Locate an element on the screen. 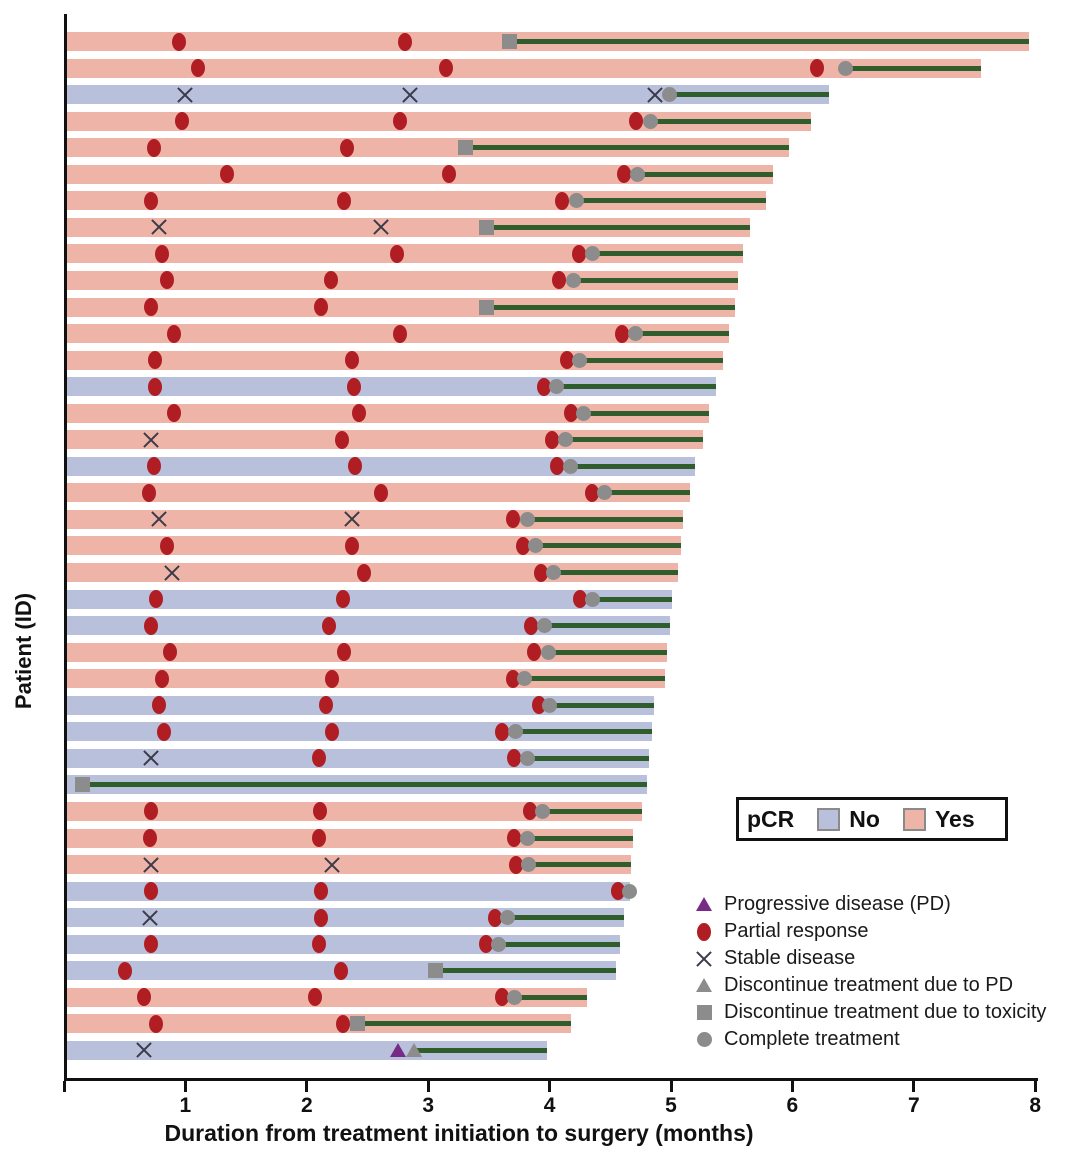 The width and height of the screenshot is (1080, 1157). discontinue-pd-marker is located at coordinates (413, 1049).